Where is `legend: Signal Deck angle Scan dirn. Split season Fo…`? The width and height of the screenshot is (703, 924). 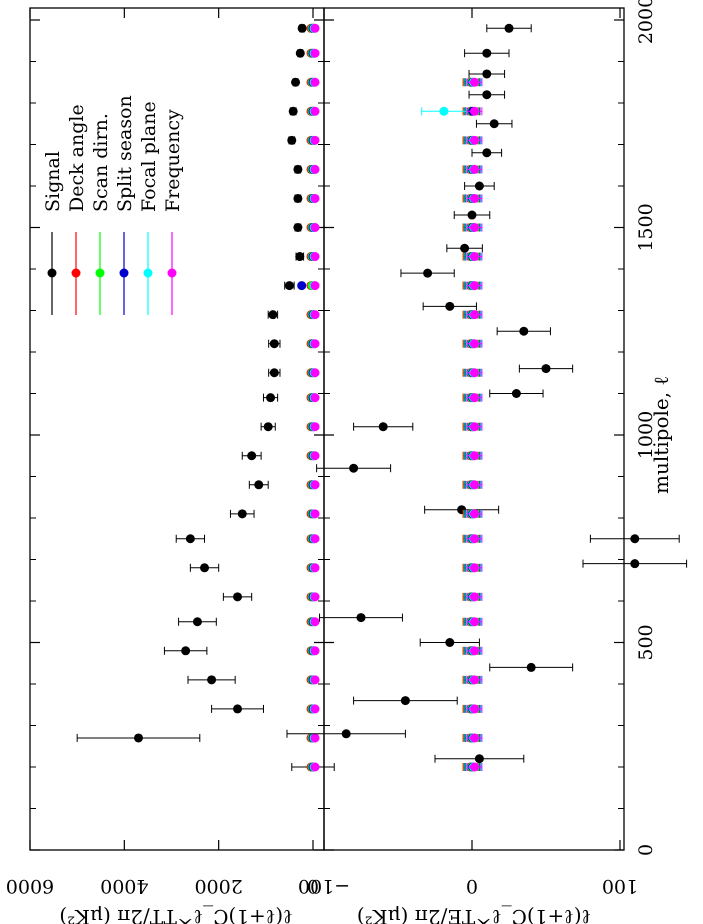
legend: Signal Deck angle Scan dirn. Split season Fo… is located at coordinates (113, 205).